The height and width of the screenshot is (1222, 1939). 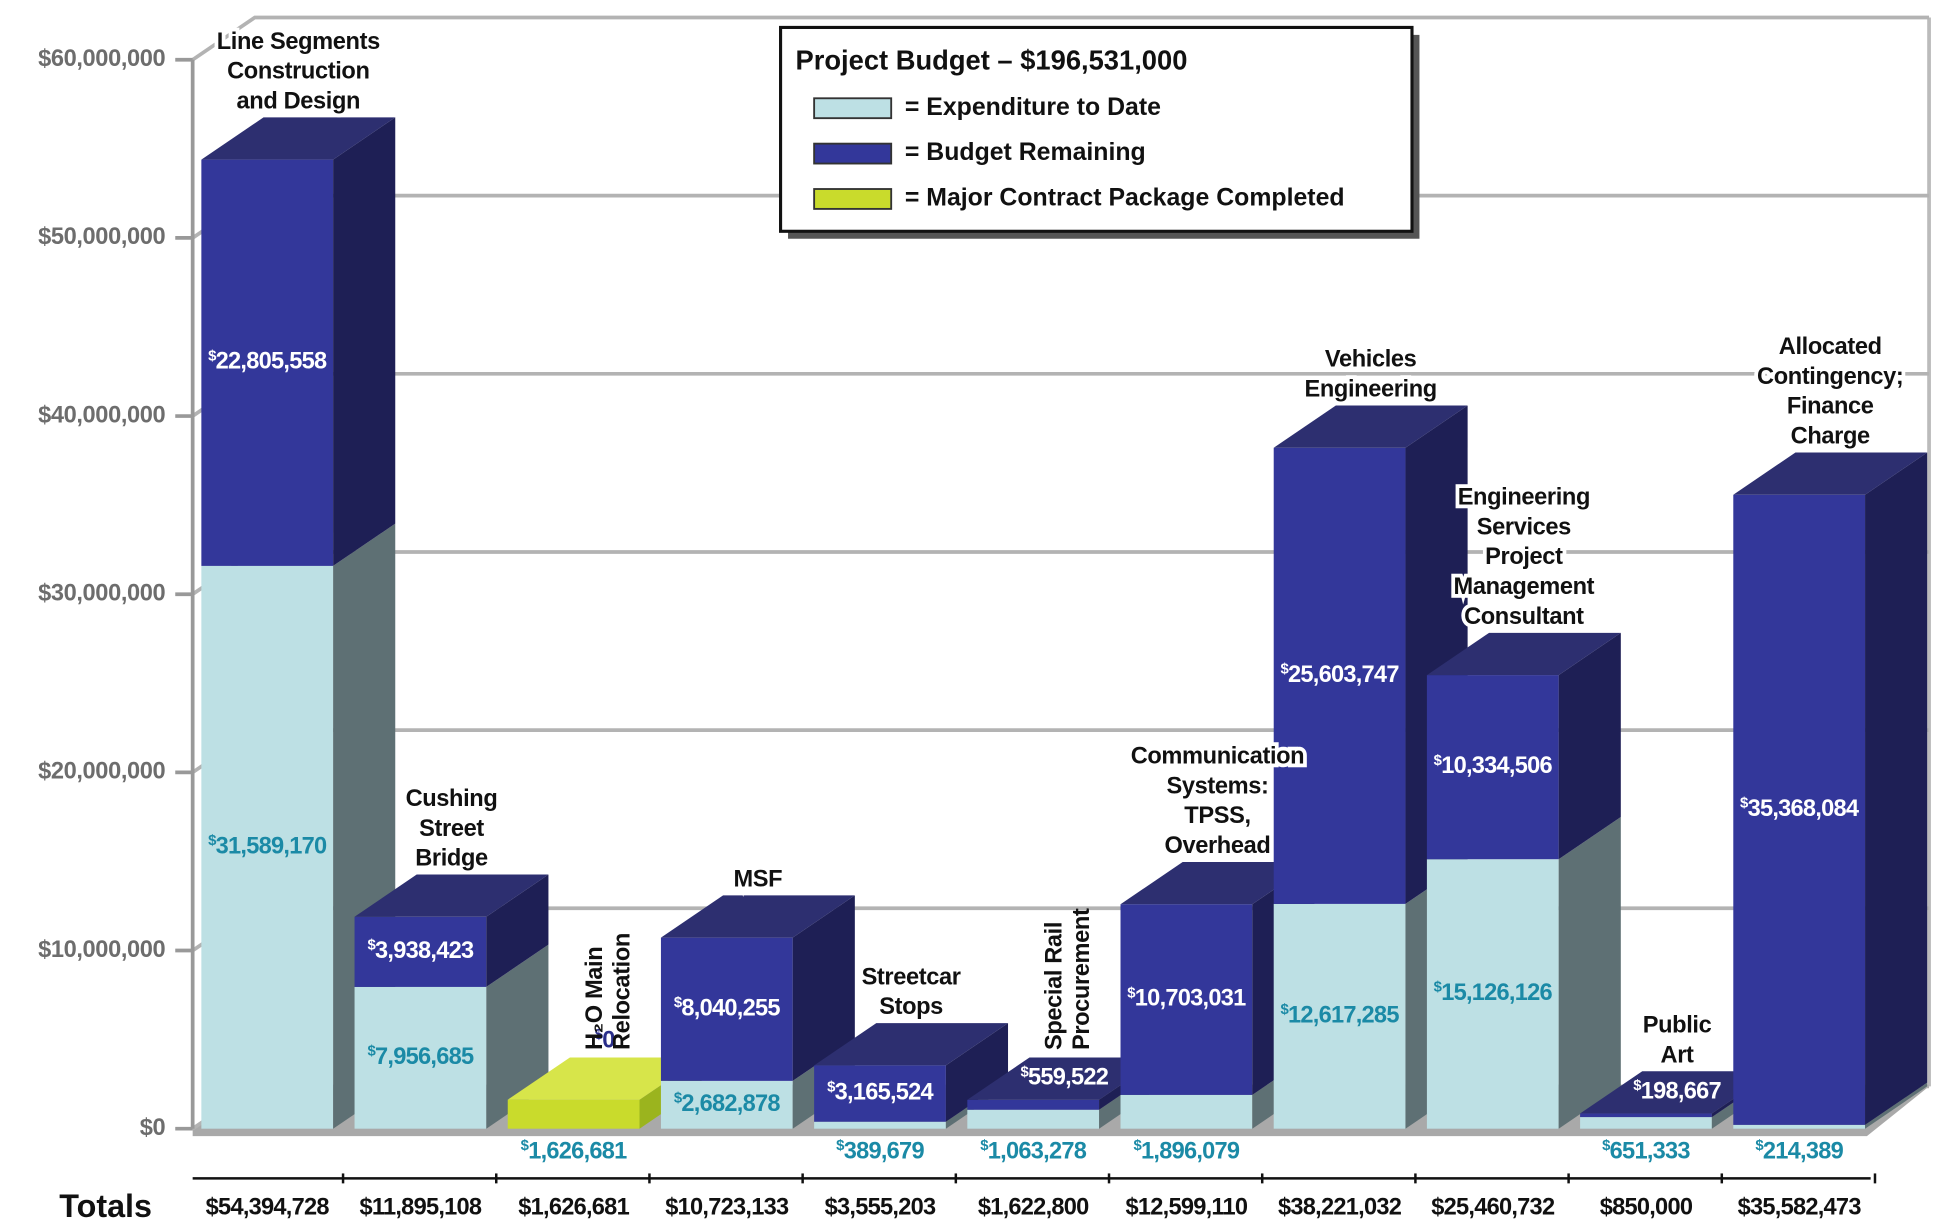 What do you see at coordinates (1186, 1151) in the screenshot?
I see `value-label-expenditure: $1,896,079` at bounding box center [1186, 1151].